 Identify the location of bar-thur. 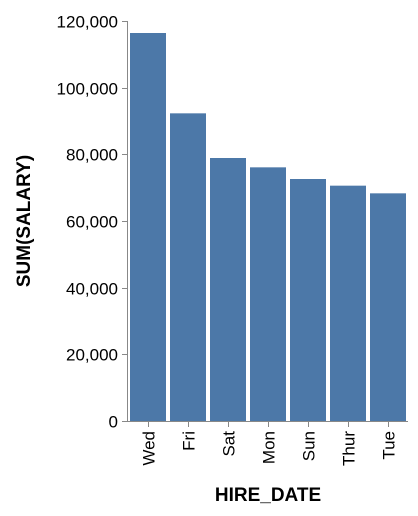
(348, 303).